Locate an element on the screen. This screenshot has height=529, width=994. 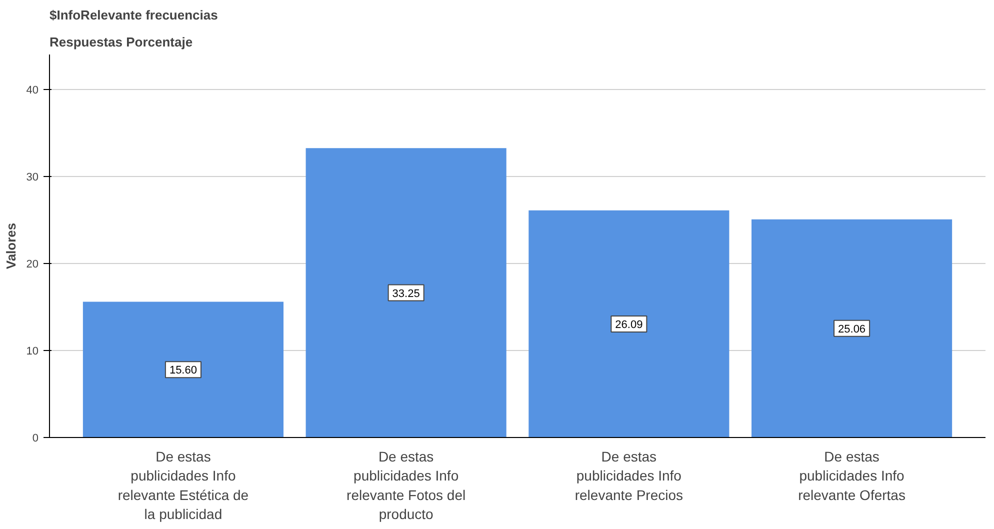
x-tick-label: De estas publicidades Info relevante Fotos del producto is located at coordinates (406, 485).